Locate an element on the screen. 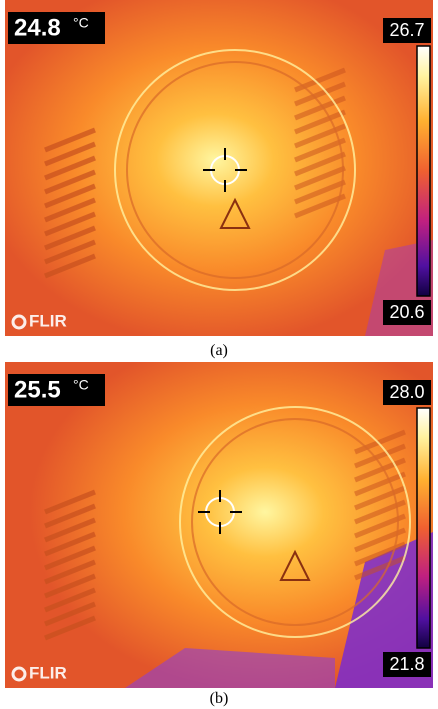 The image size is (438, 709). scale-max: 26.7 is located at coordinates (406, 30).